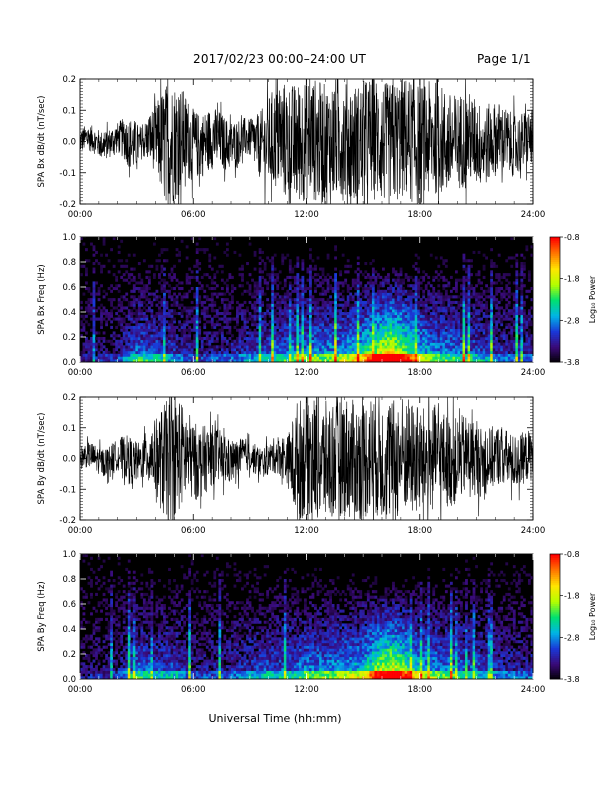 The height and width of the screenshot is (792, 612). I want to click on x-tick-label: 18:00, so click(420, 215).